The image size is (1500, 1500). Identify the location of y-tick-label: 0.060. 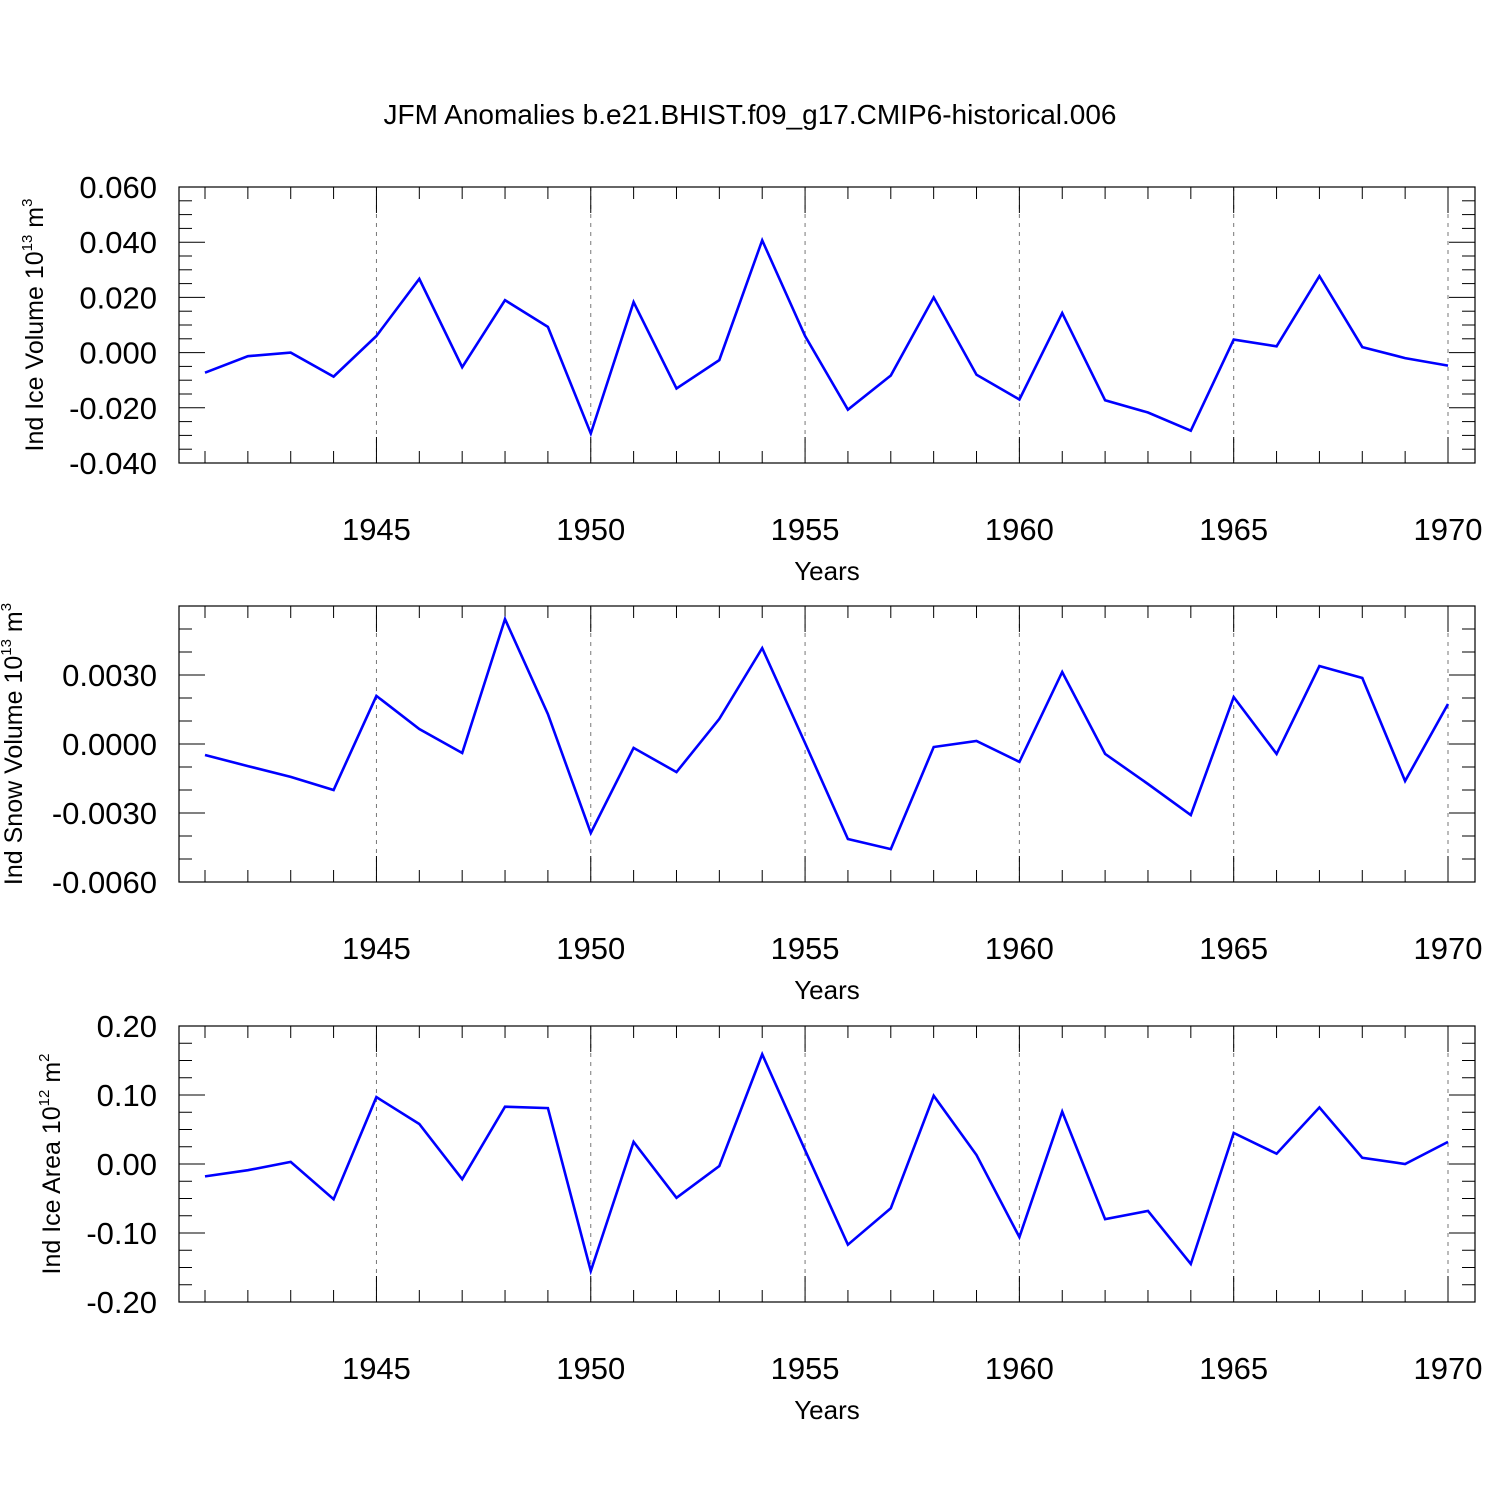
(118, 187).